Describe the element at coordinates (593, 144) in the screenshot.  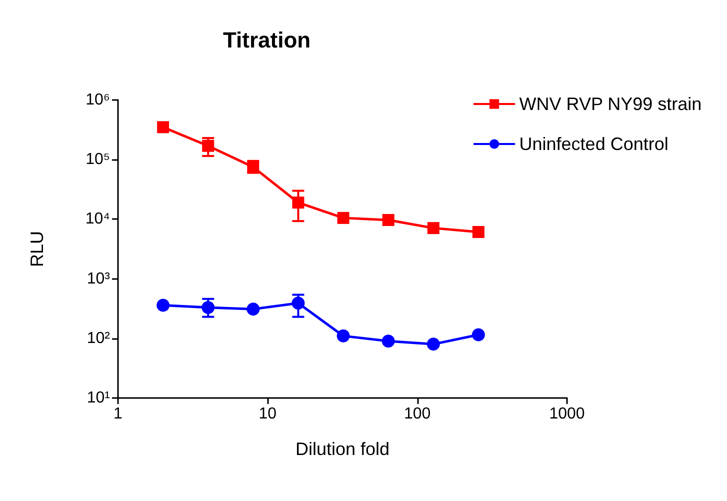
I see `legend-label: Uninfected Control` at that location.